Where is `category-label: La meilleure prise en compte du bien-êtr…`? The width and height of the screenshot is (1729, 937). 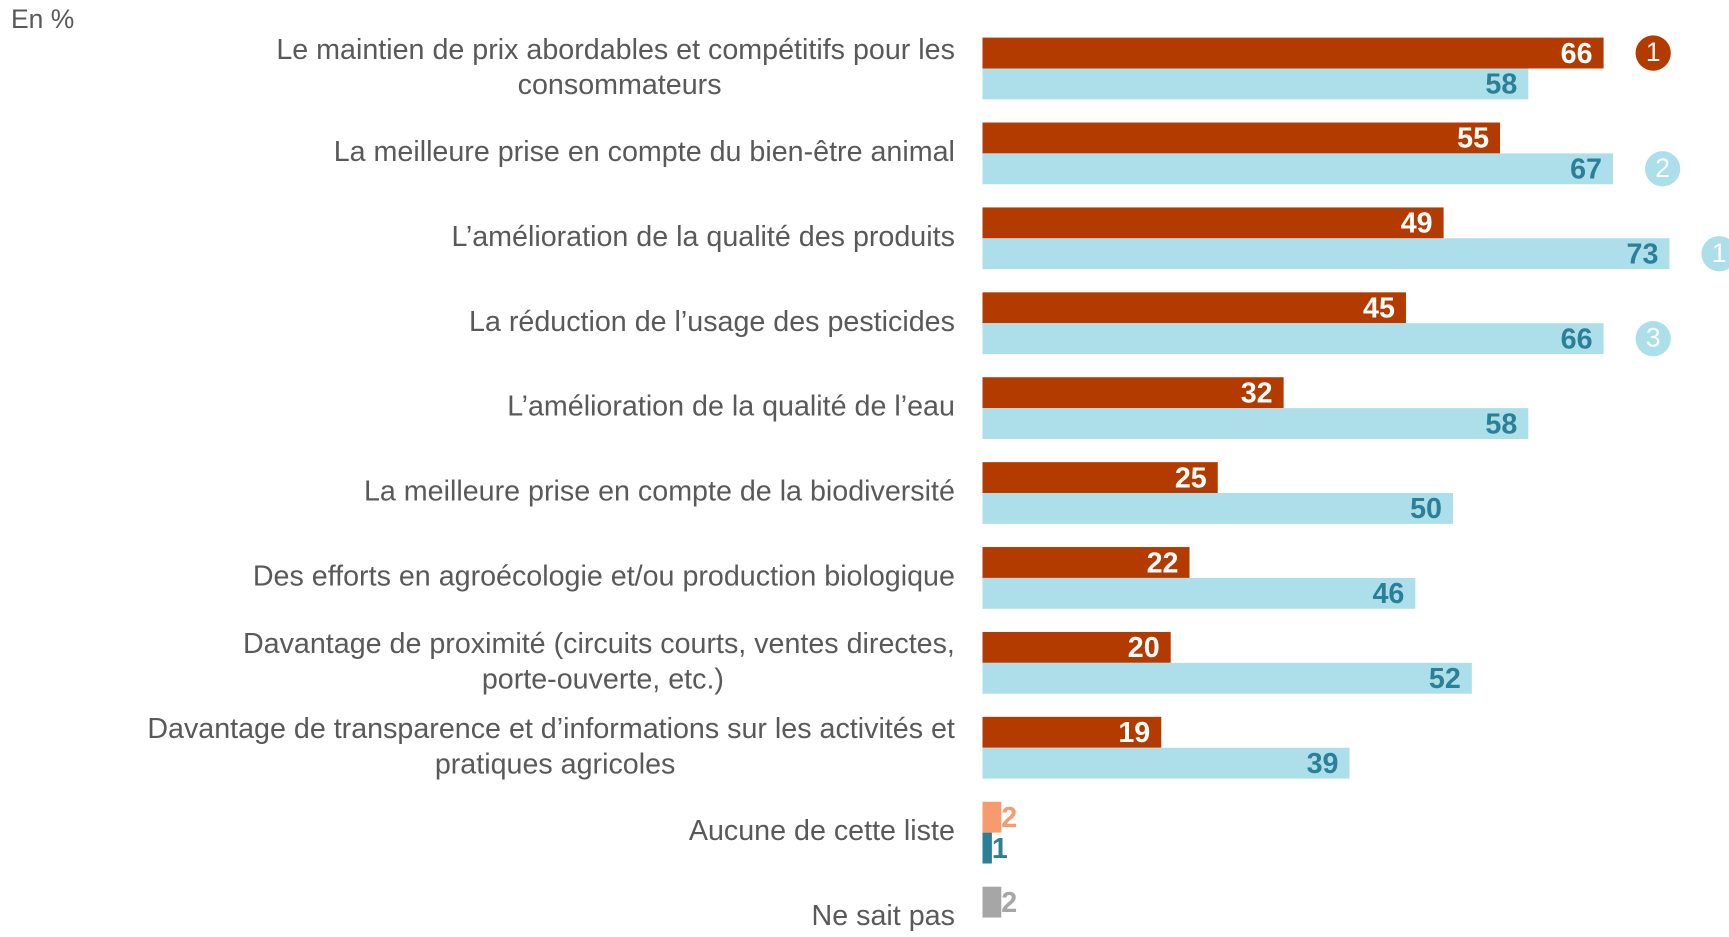
category-label: La meilleure prise en compte du bien-êtr… is located at coordinates (644, 152).